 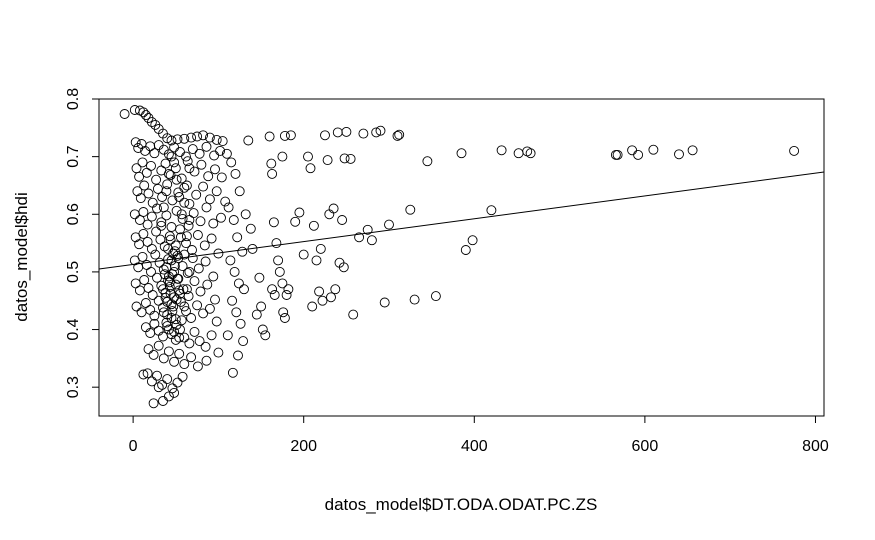 What do you see at coordinates (815, 446) in the screenshot?
I see `x-tick-label: 800` at bounding box center [815, 446].